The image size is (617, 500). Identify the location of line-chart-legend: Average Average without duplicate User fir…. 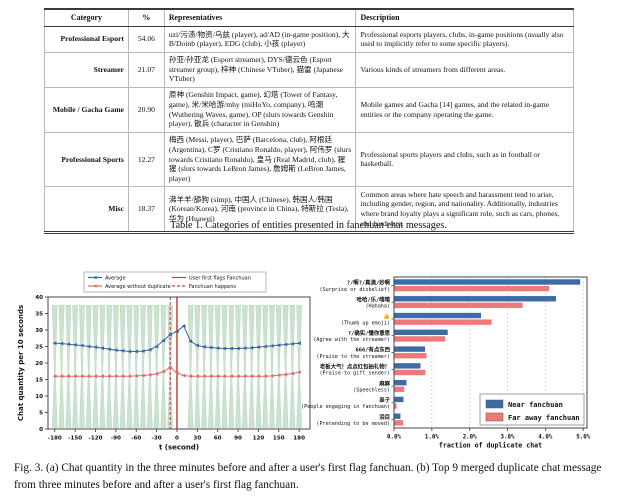
(175, 282).